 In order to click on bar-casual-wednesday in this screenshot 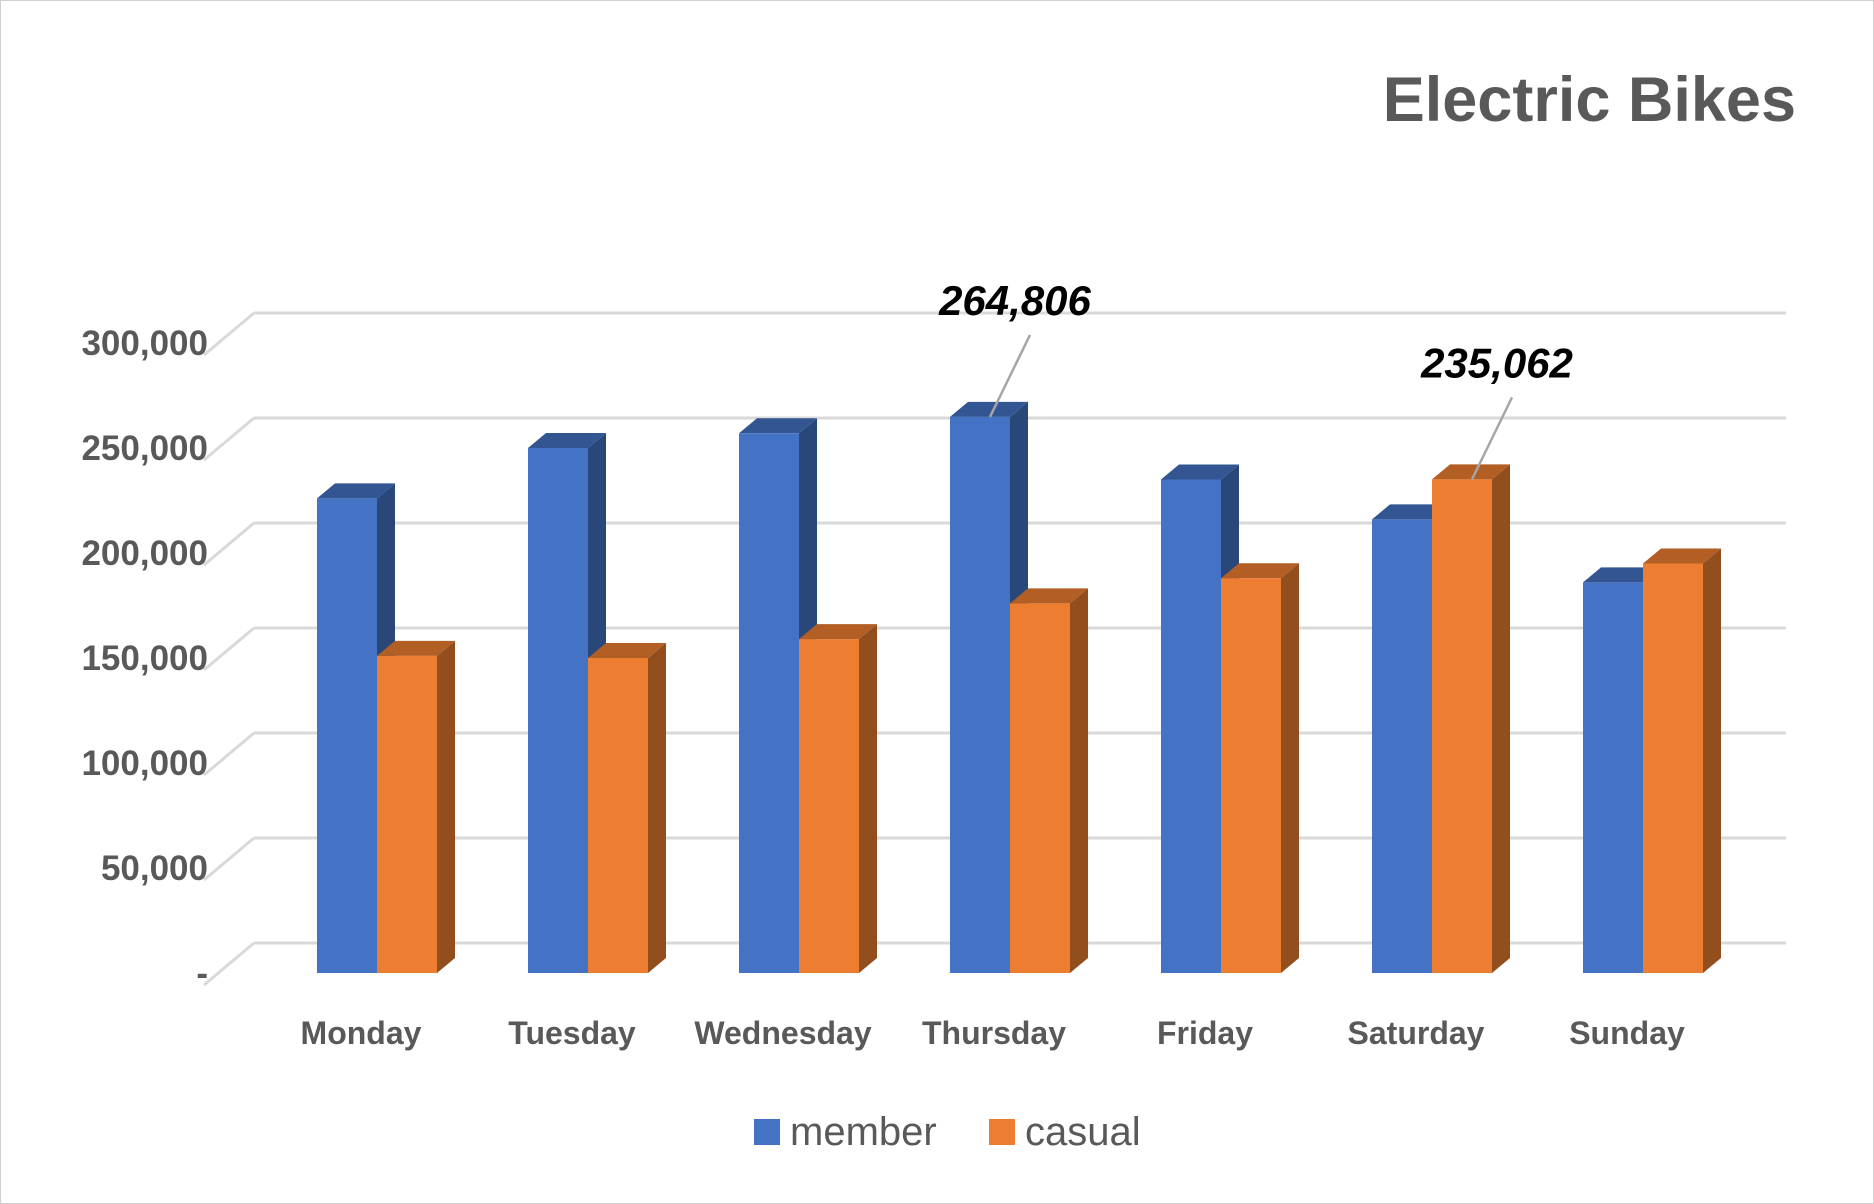, I will do `click(838, 798)`.